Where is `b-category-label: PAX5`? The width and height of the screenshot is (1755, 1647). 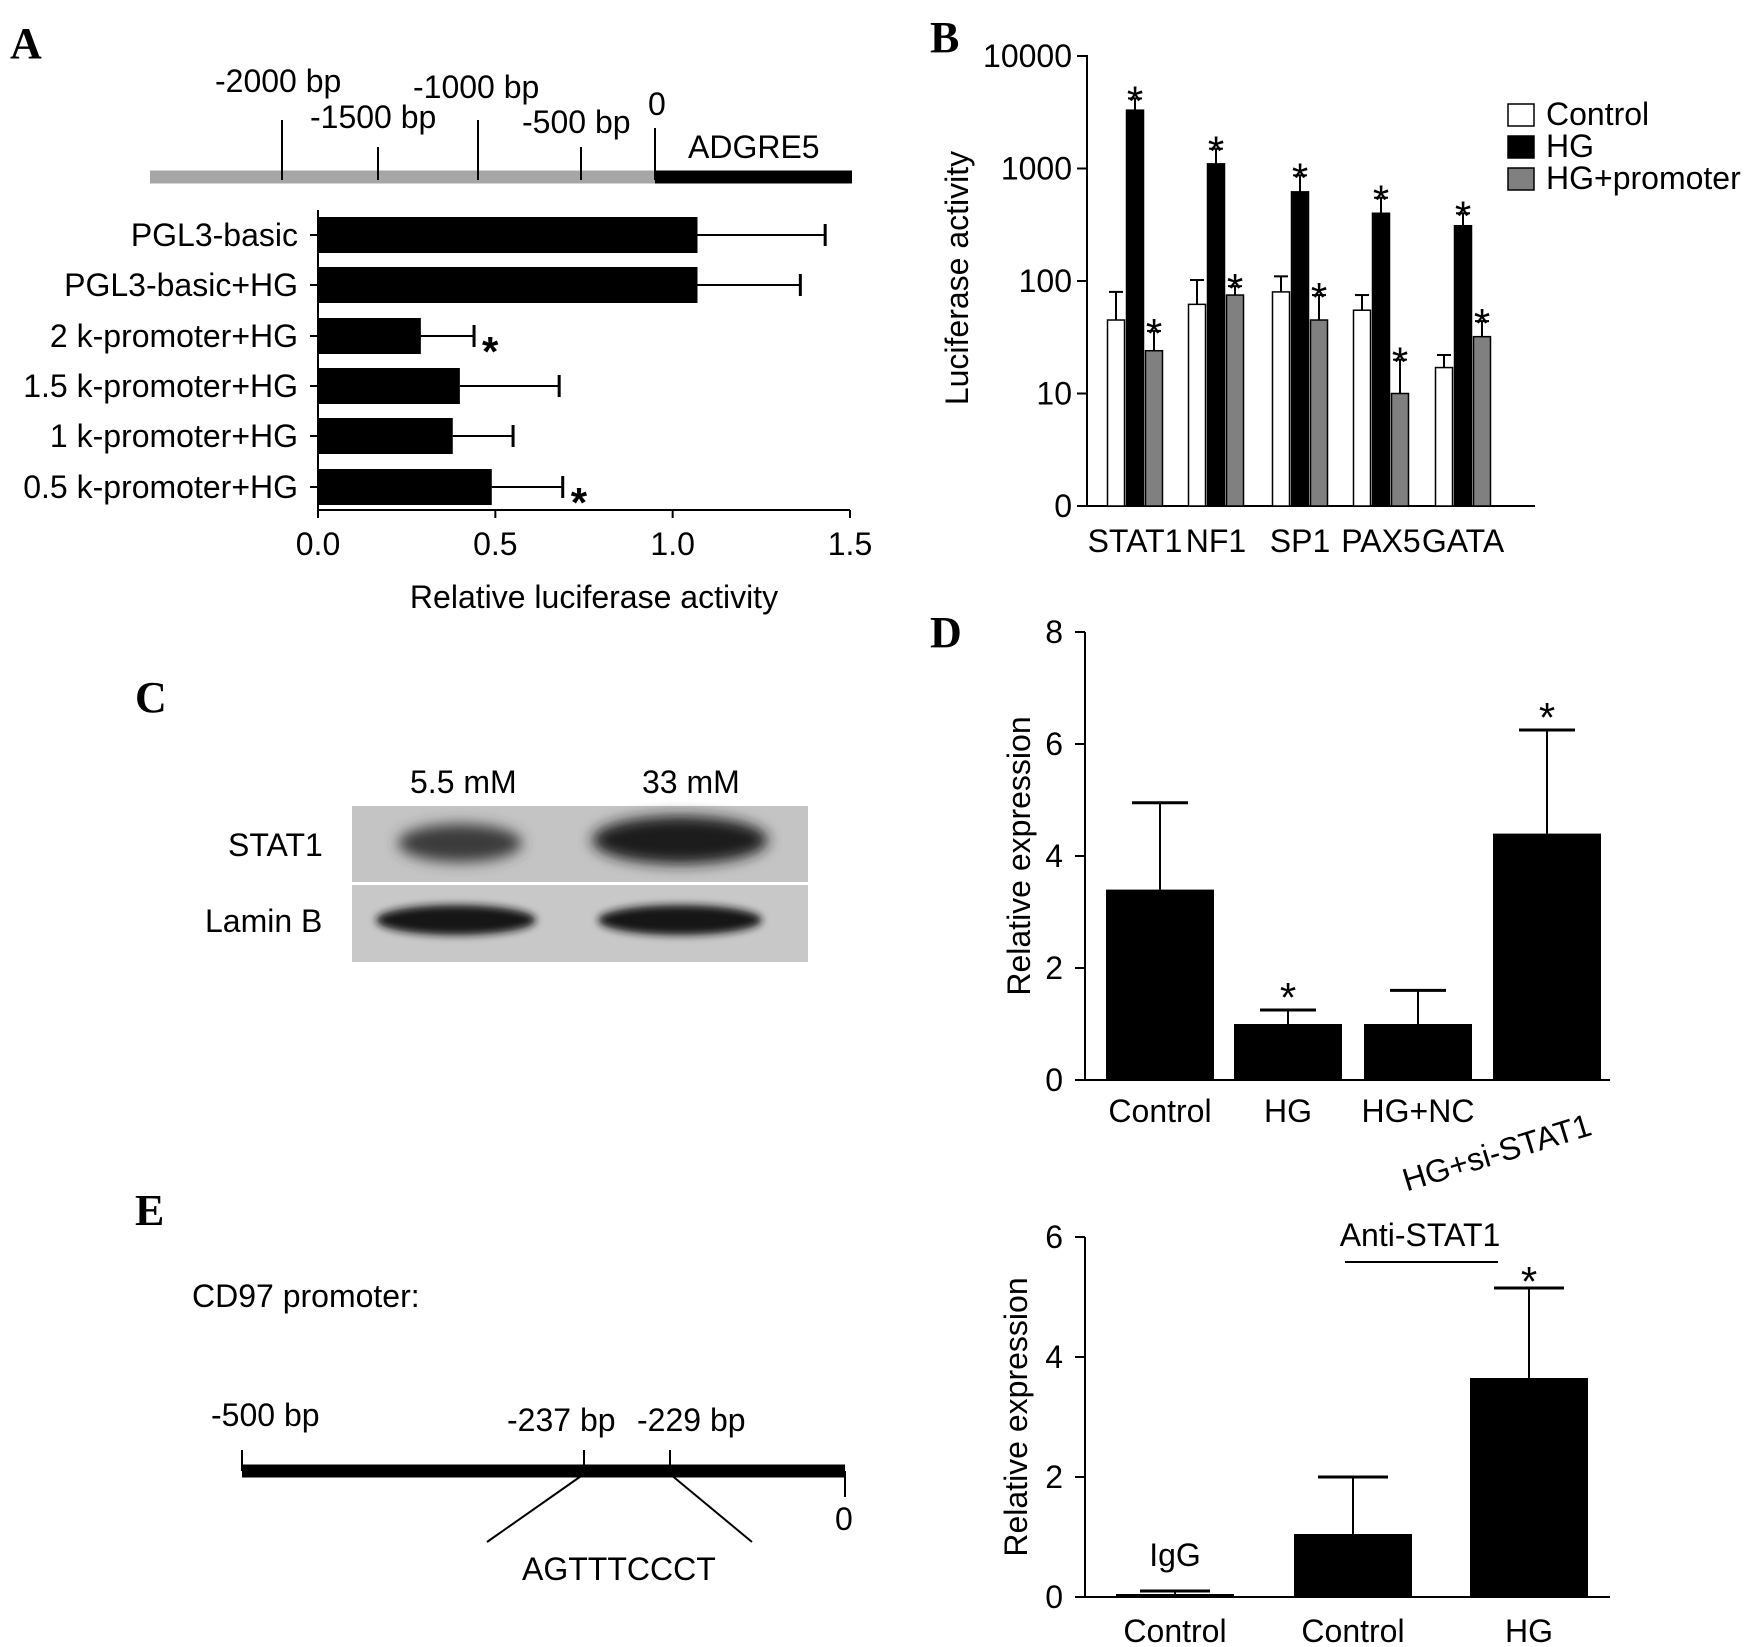
b-category-label: PAX5 is located at coordinates (1380, 541).